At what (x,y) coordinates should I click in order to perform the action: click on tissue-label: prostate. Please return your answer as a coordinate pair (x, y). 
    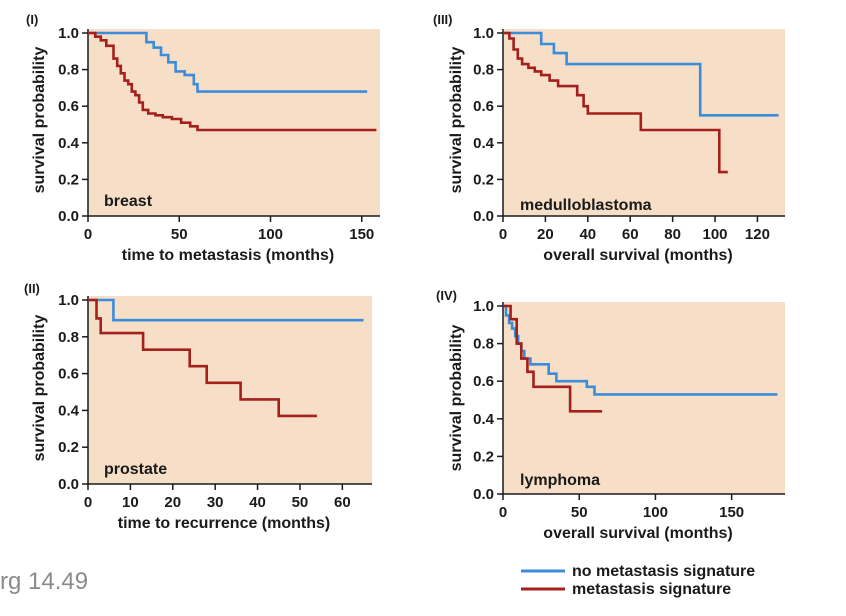
    Looking at the image, I should click on (135, 469).